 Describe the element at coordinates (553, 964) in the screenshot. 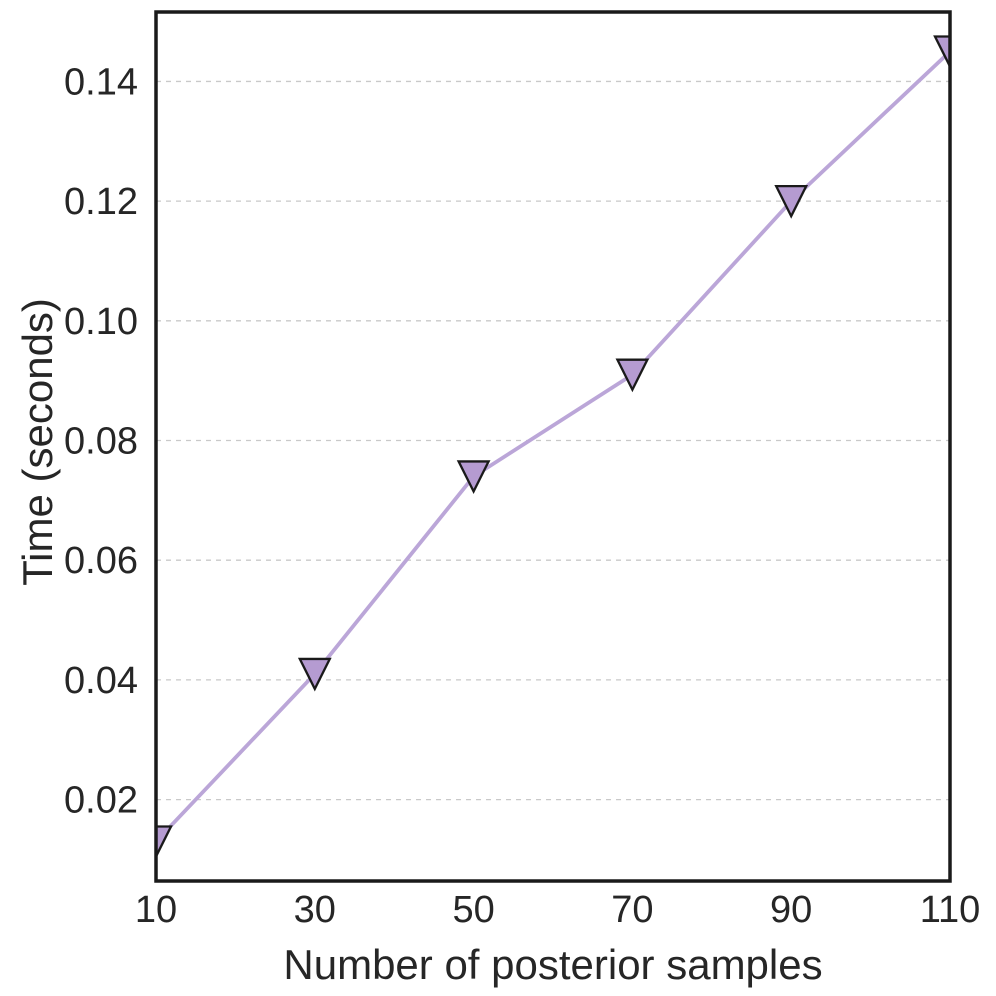

I see `x-axis-title: Number of posterior samples` at that location.